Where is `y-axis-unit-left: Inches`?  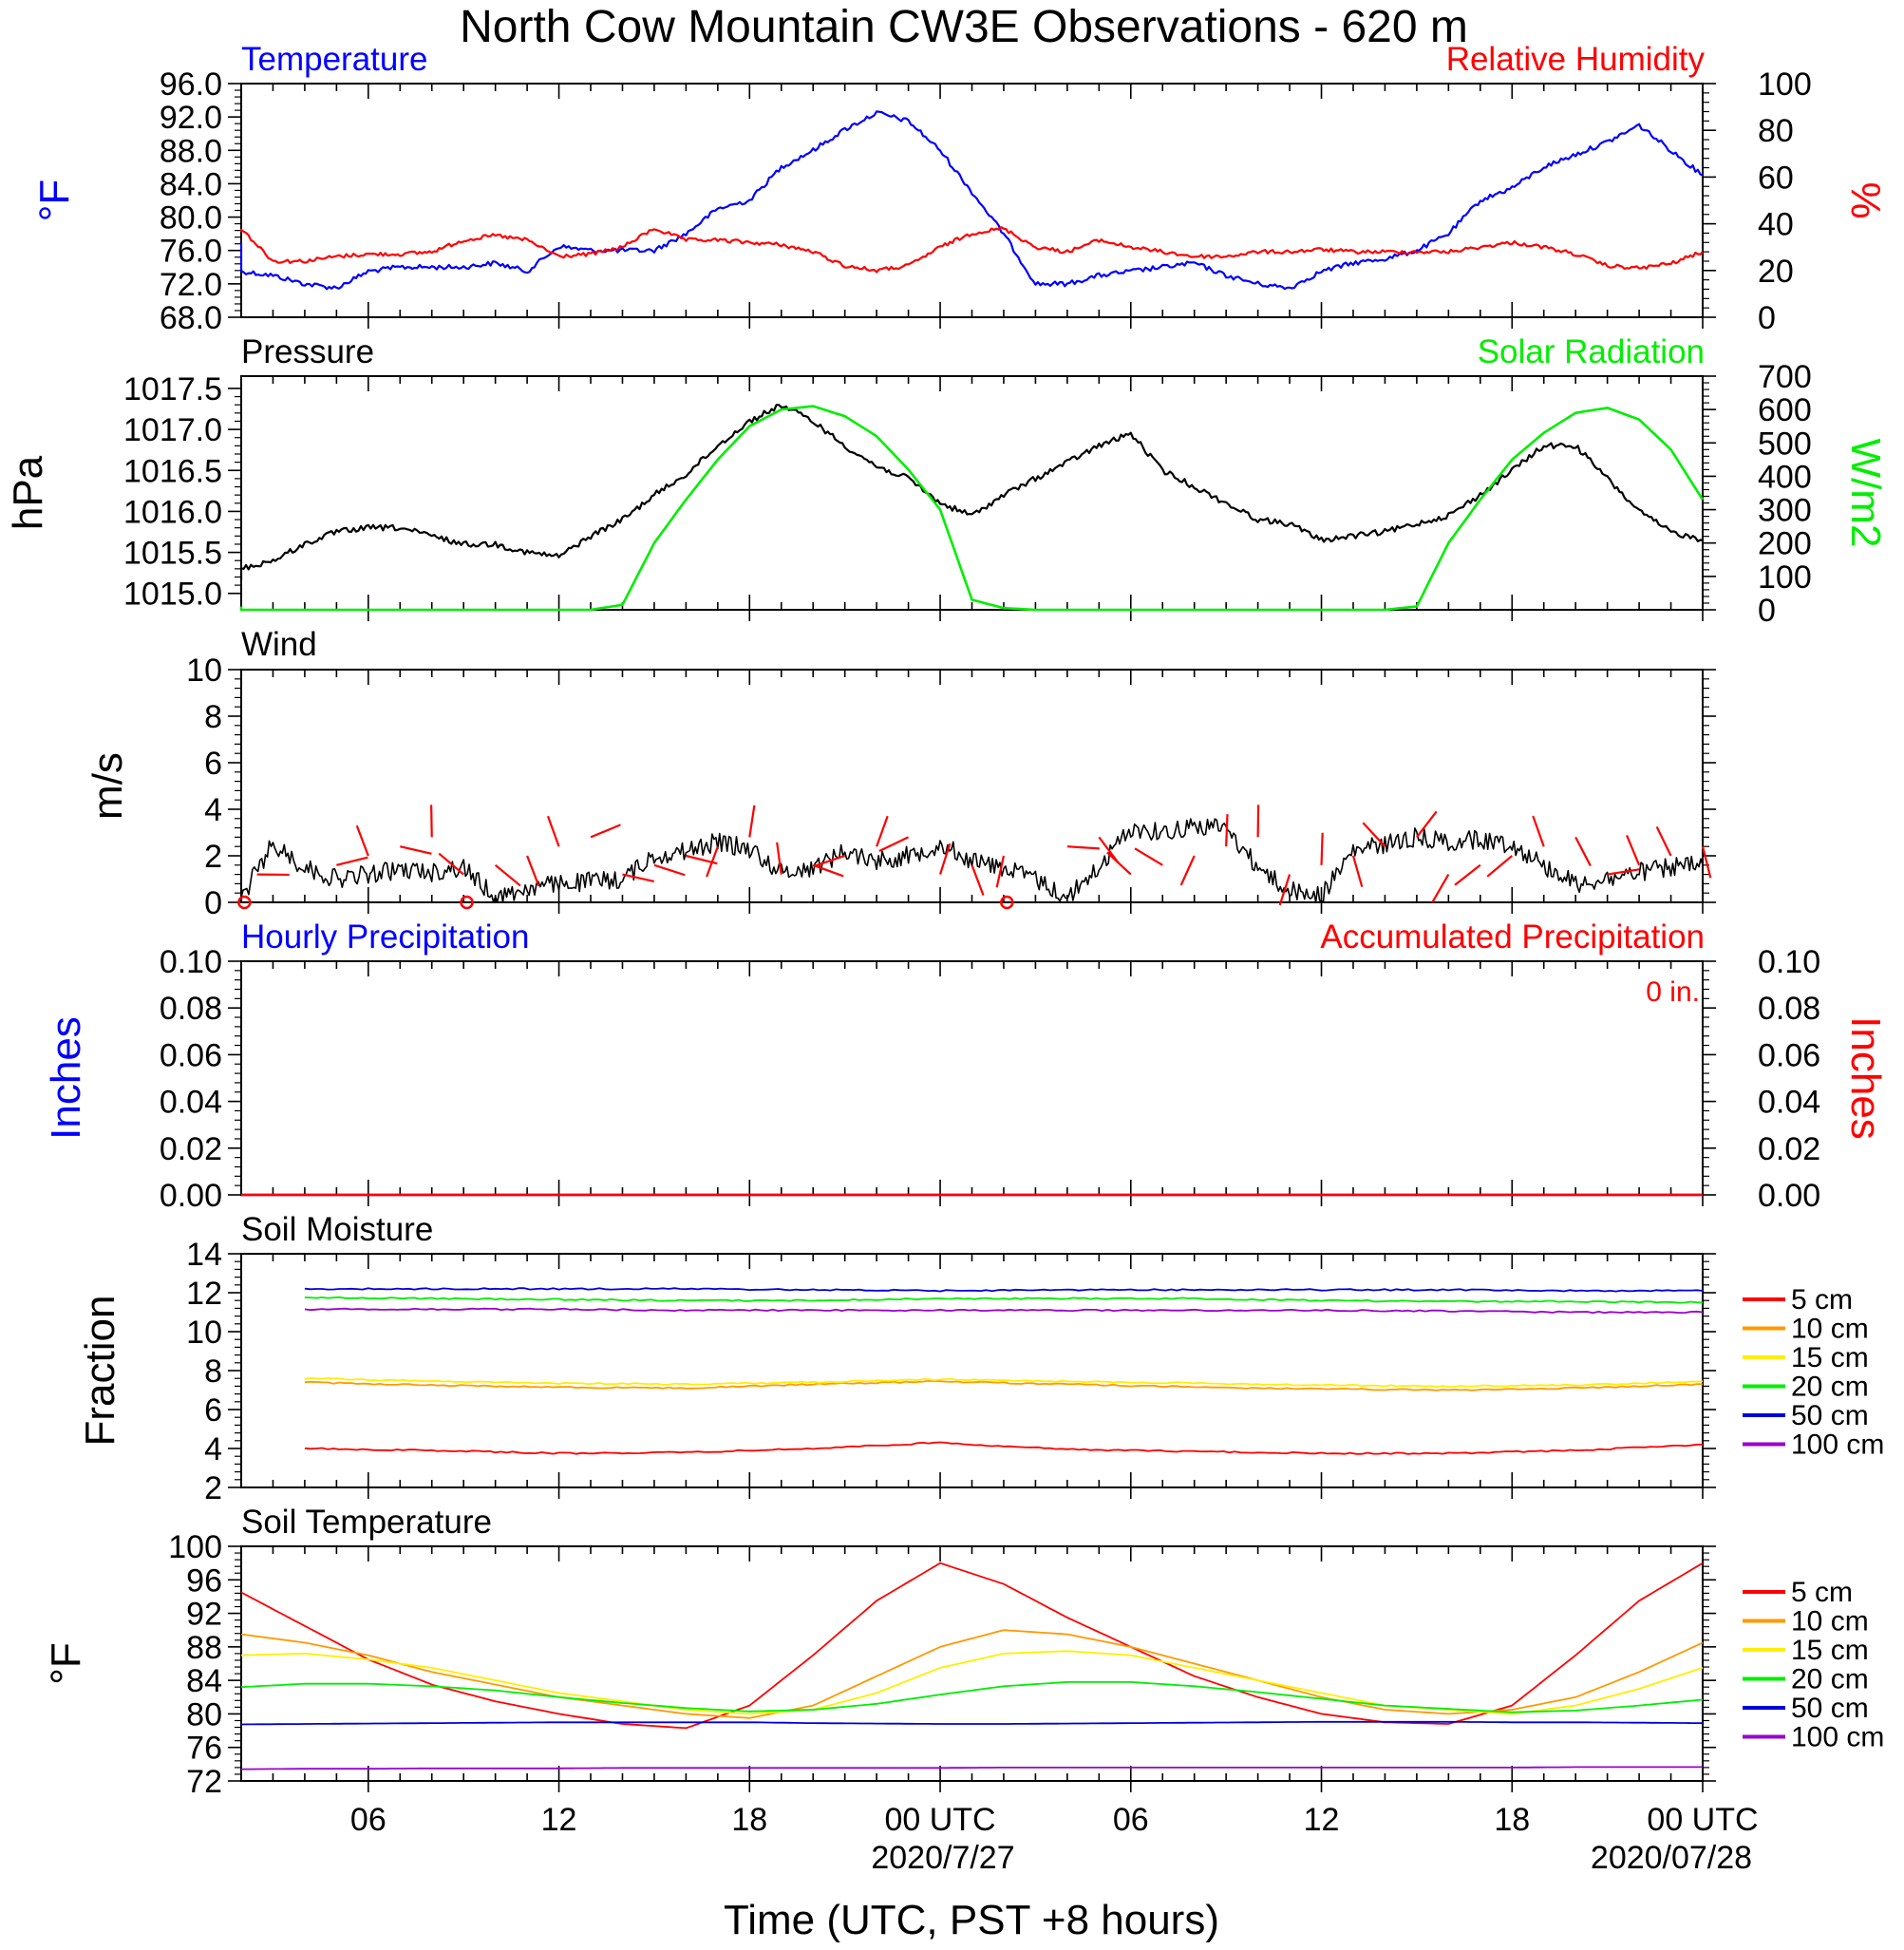
y-axis-unit-left: Inches is located at coordinates (66, 1078).